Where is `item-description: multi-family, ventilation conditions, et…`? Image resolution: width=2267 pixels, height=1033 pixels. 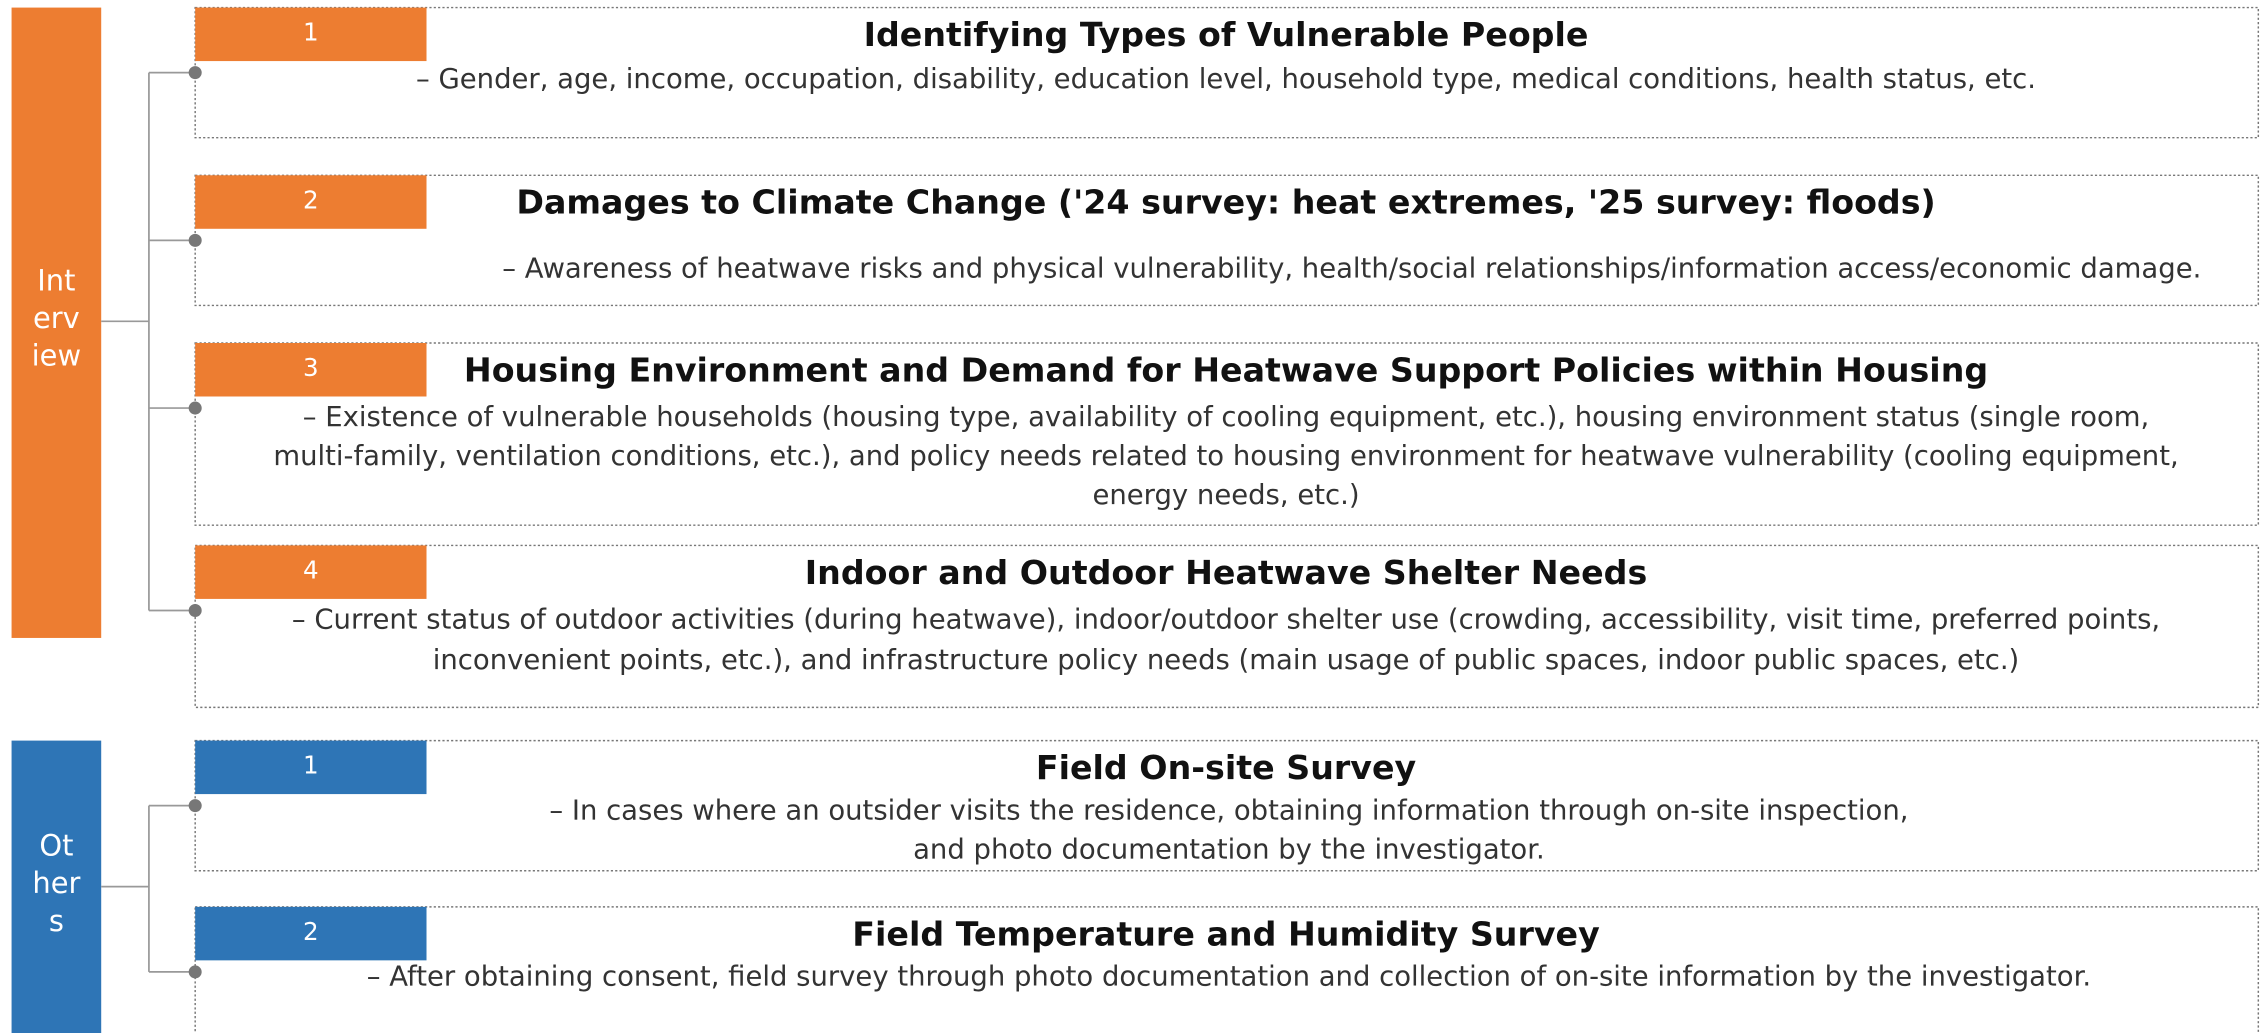 item-description: multi-family, ventilation conditions, et… is located at coordinates (1225, 456).